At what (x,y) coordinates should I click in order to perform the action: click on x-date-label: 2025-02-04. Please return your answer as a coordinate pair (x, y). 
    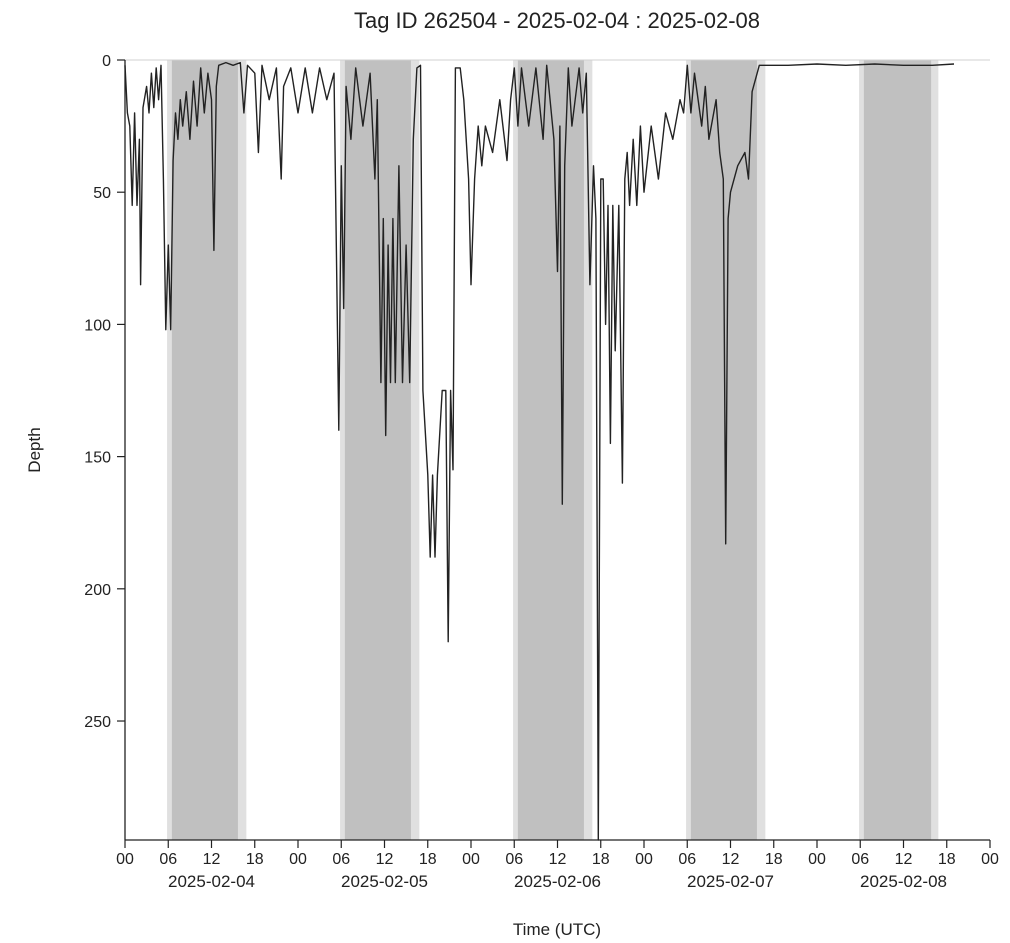
    Looking at the image, I should click on (211, 881).